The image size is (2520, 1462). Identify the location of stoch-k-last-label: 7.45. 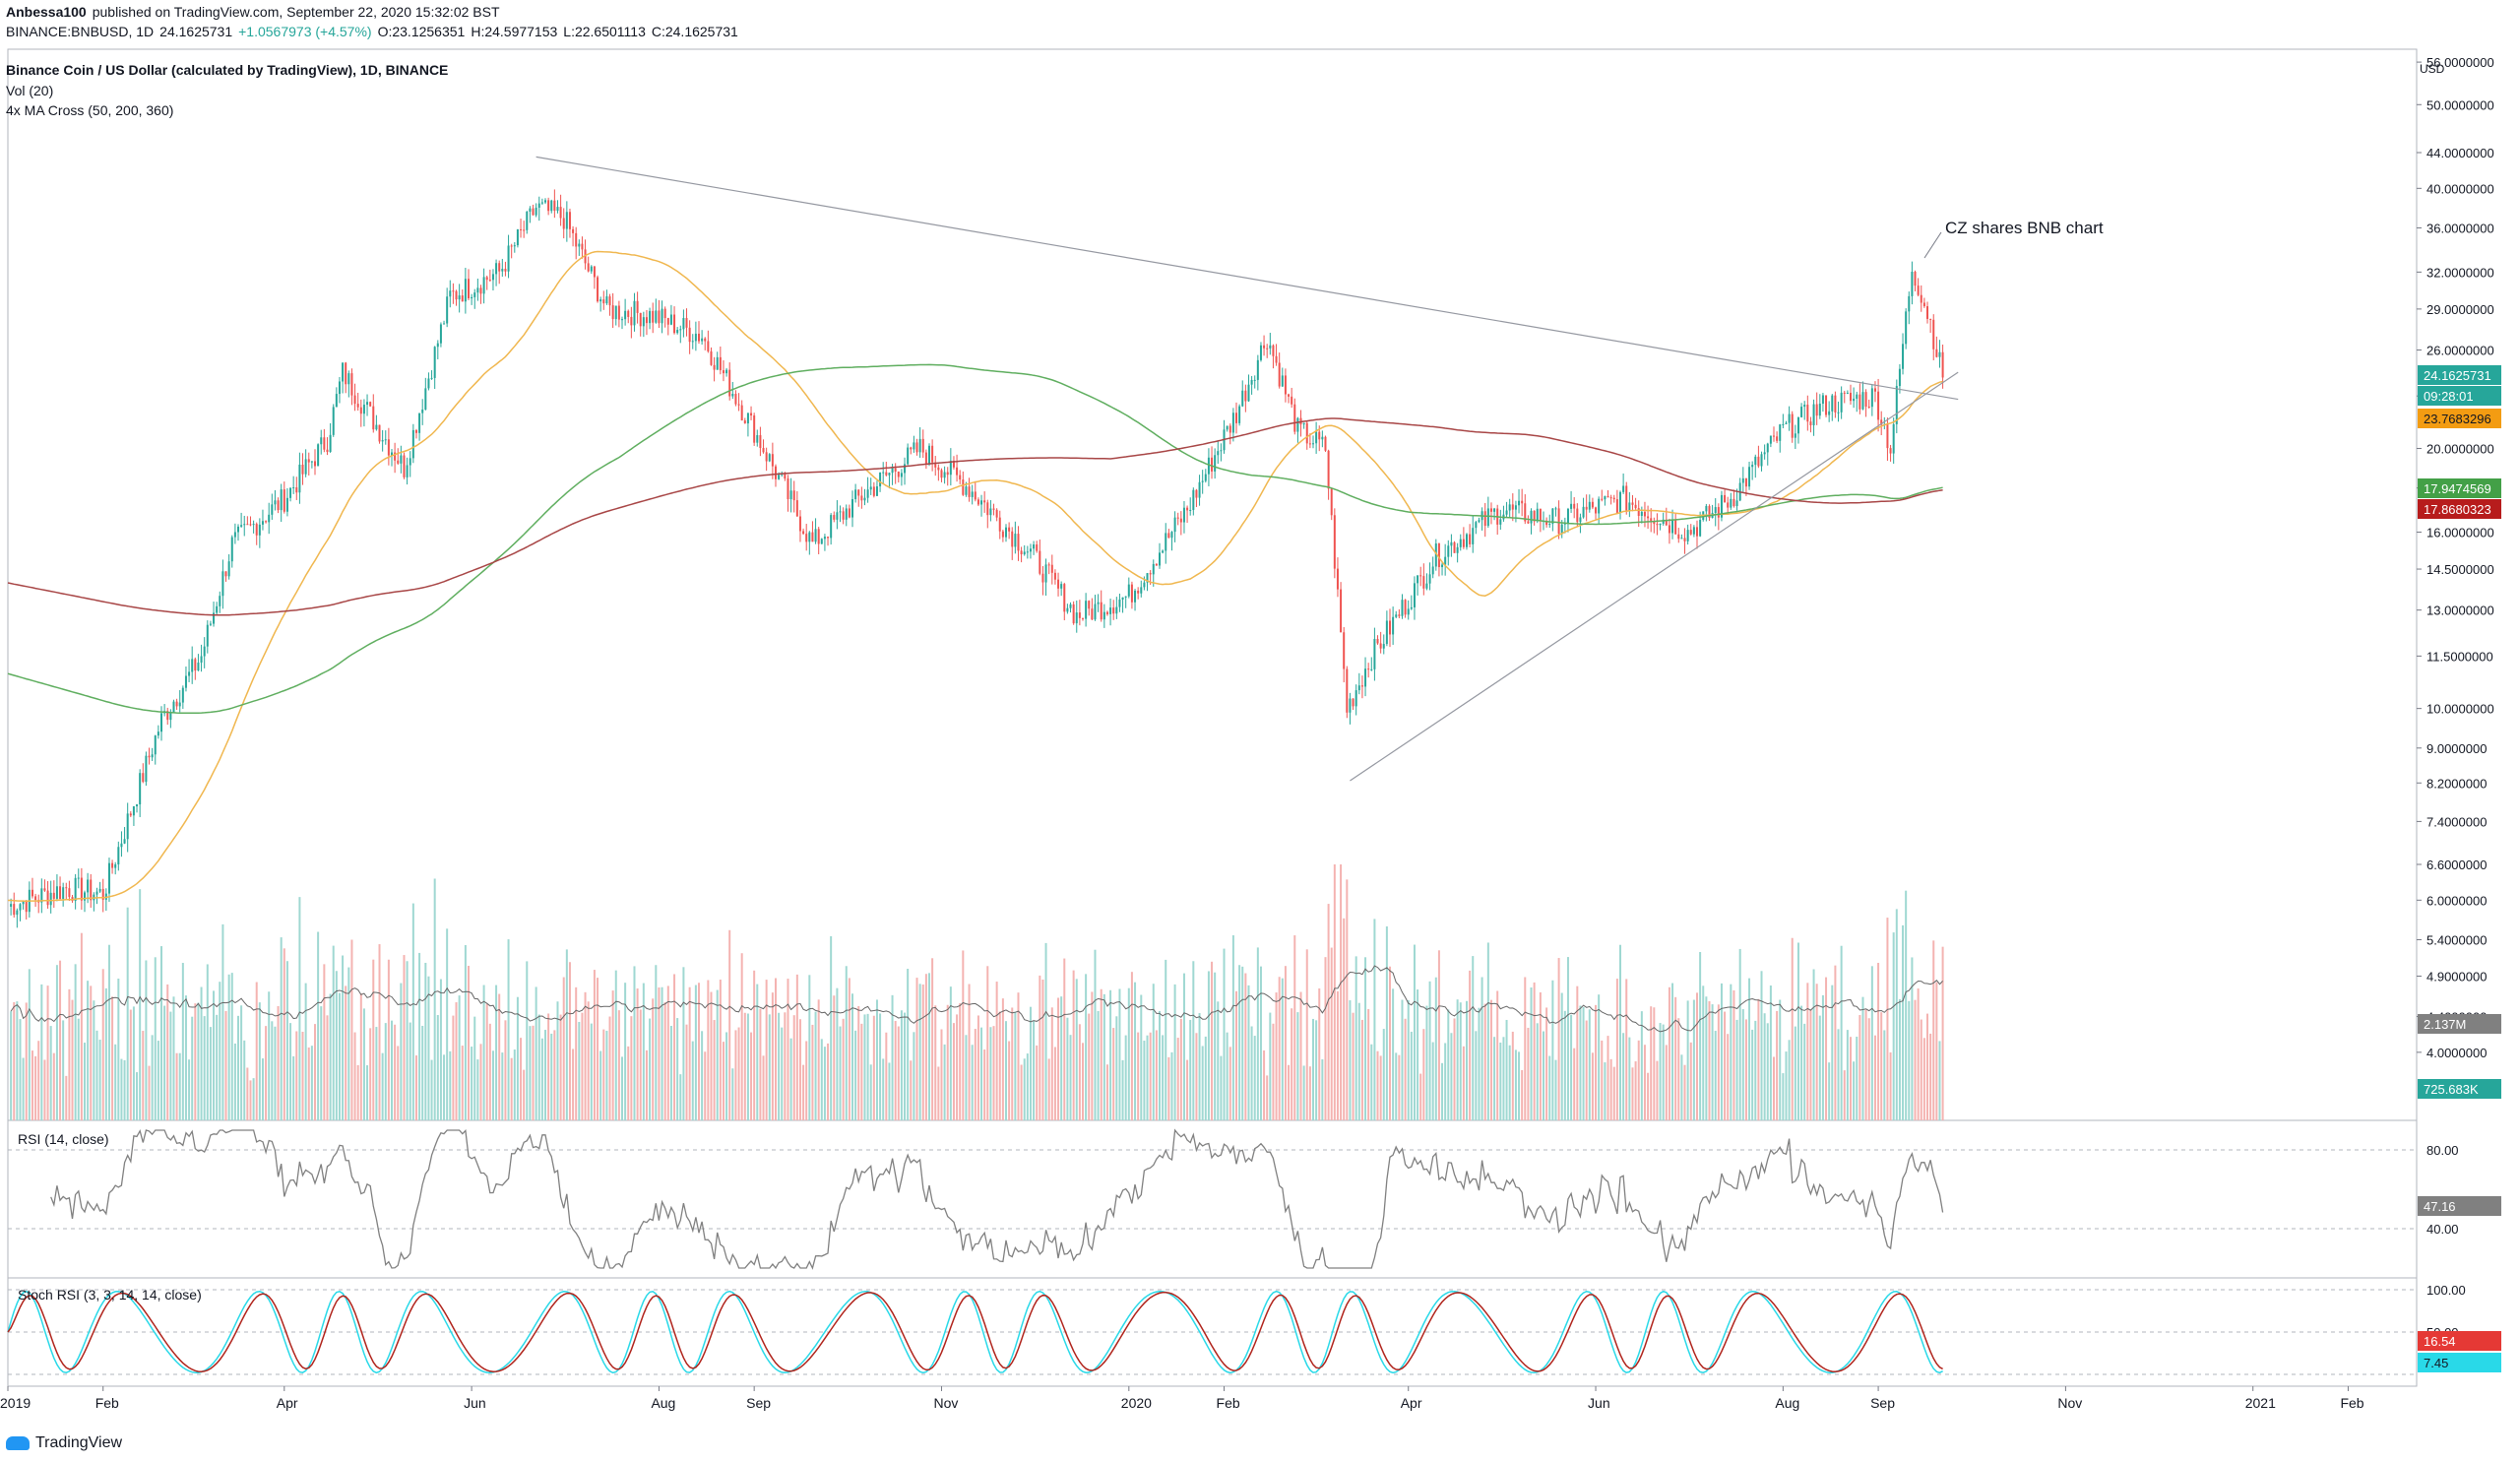
(2436, 1363).